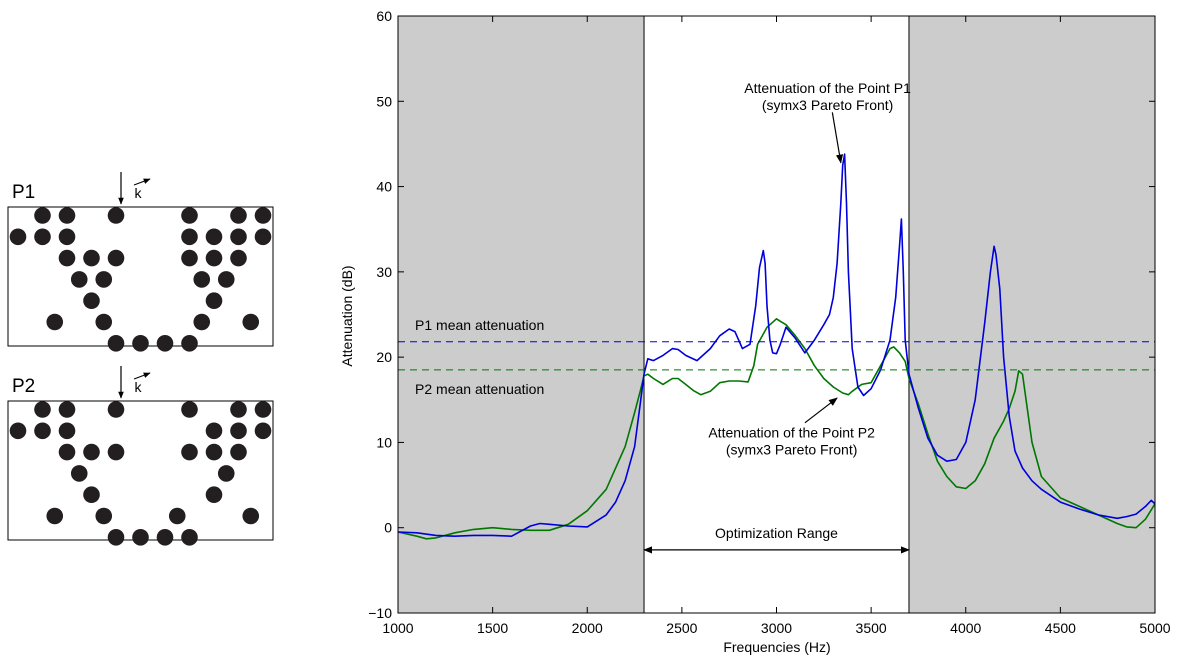  What do you see at coordinates (384, 101) in the screenshot?
I see `y-tick-label: 50` at bounding box center [384, 101].